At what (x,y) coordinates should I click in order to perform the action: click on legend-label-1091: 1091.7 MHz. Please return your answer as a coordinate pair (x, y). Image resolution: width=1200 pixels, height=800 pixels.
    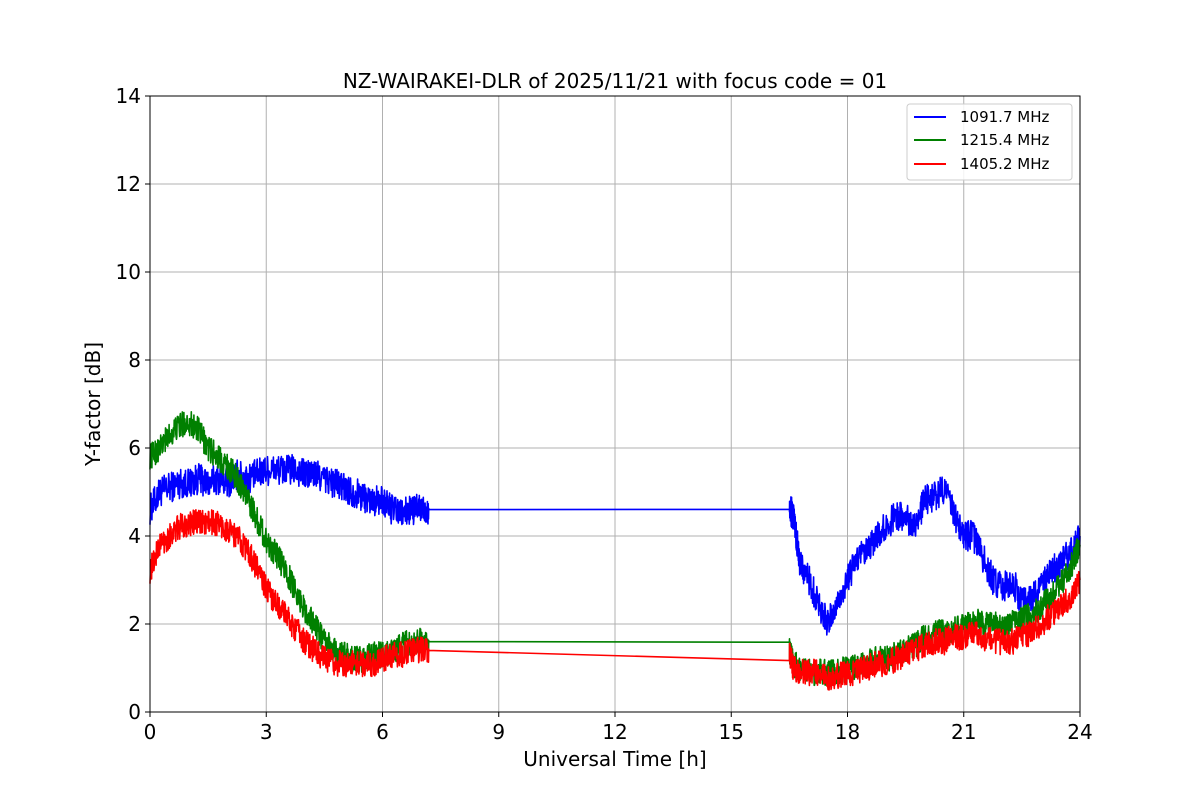
    Looking at the image, I should click on (1004, 117).